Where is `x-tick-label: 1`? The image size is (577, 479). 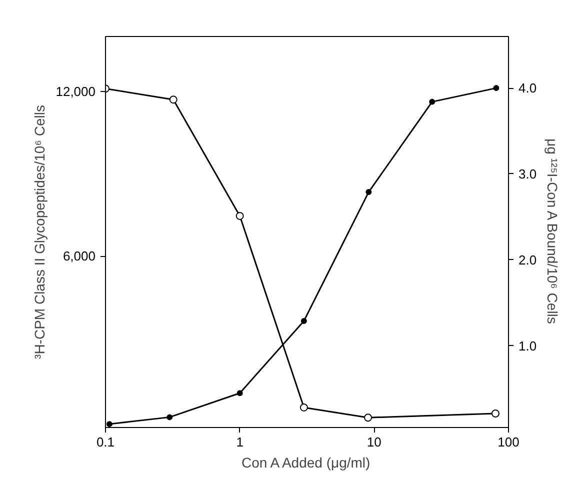
x-tick-label: 1 is located at coordinates (240, 442).